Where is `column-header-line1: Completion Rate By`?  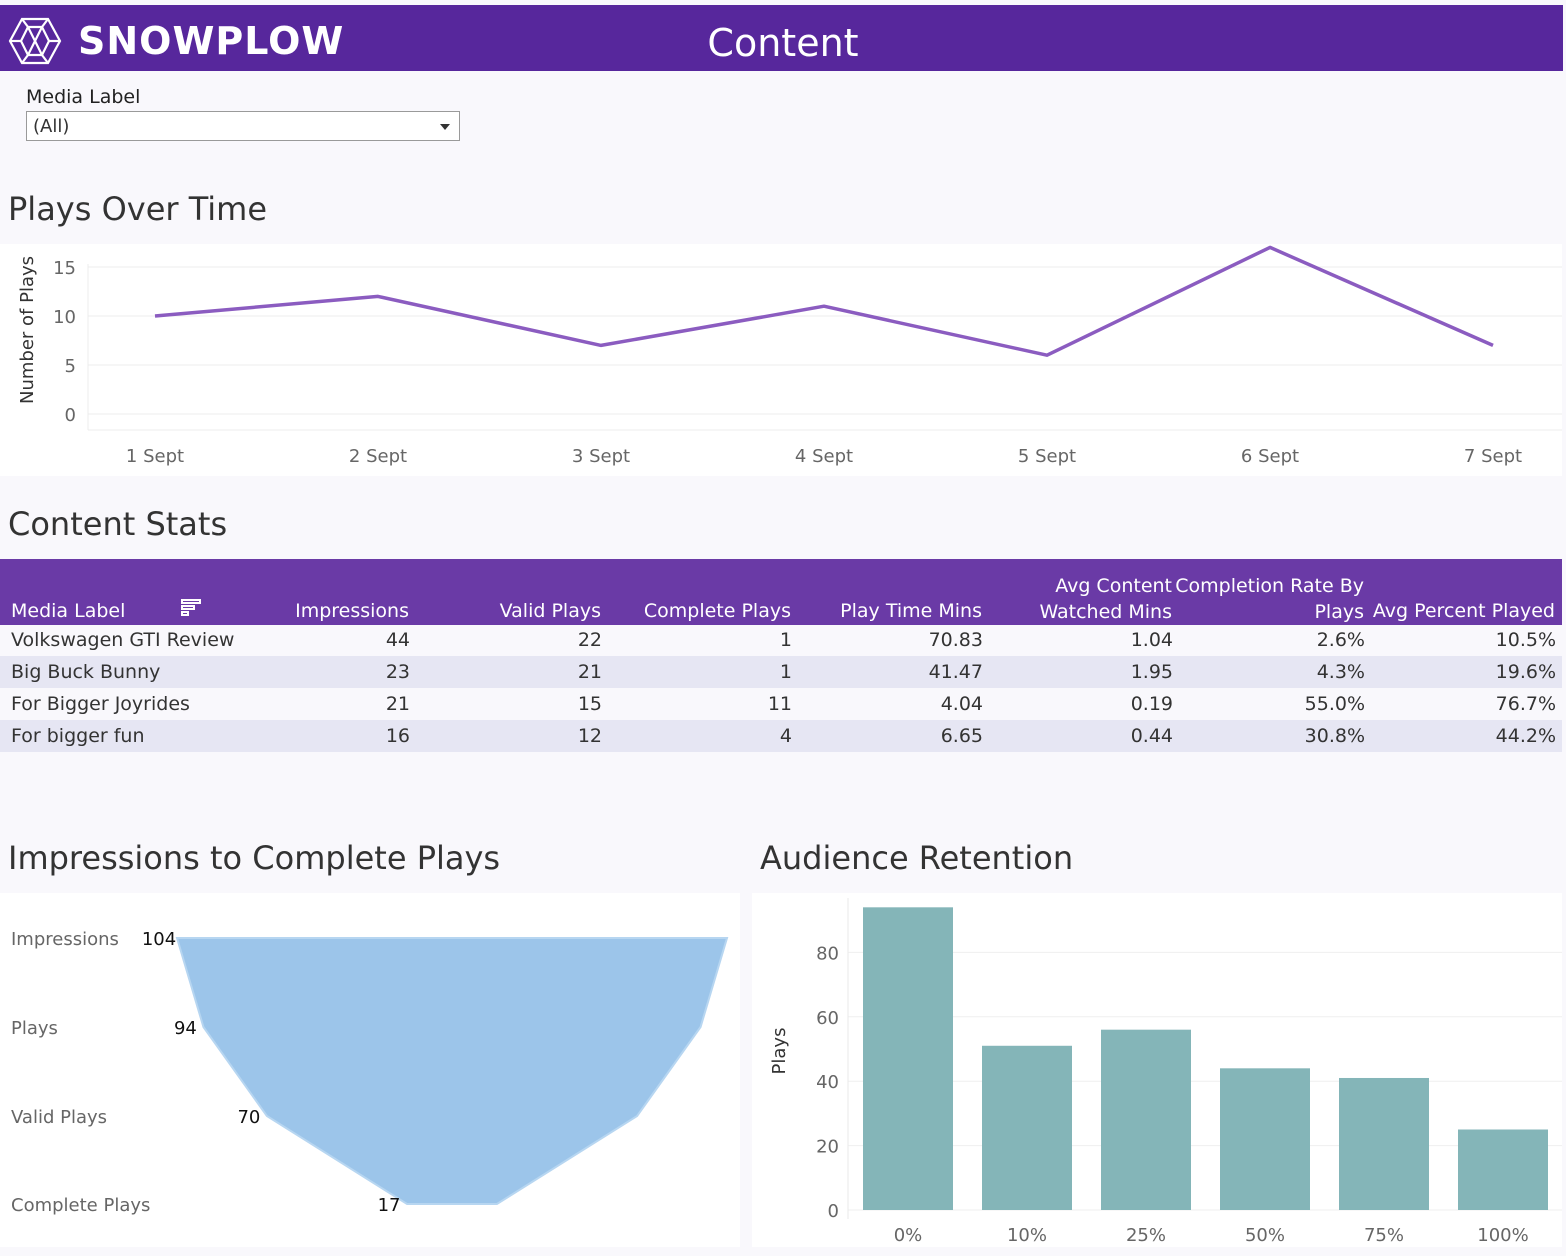 column-header-line1: Completion Rate By is located at coordinates (1269, 586).